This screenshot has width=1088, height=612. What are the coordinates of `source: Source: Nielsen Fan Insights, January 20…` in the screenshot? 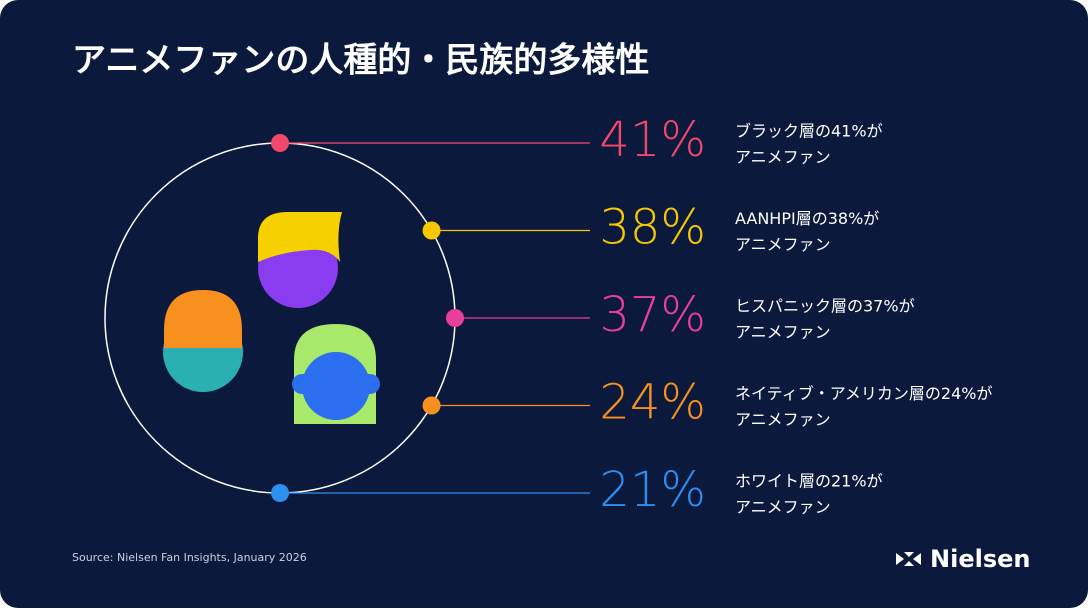 It's located at (189, 557).